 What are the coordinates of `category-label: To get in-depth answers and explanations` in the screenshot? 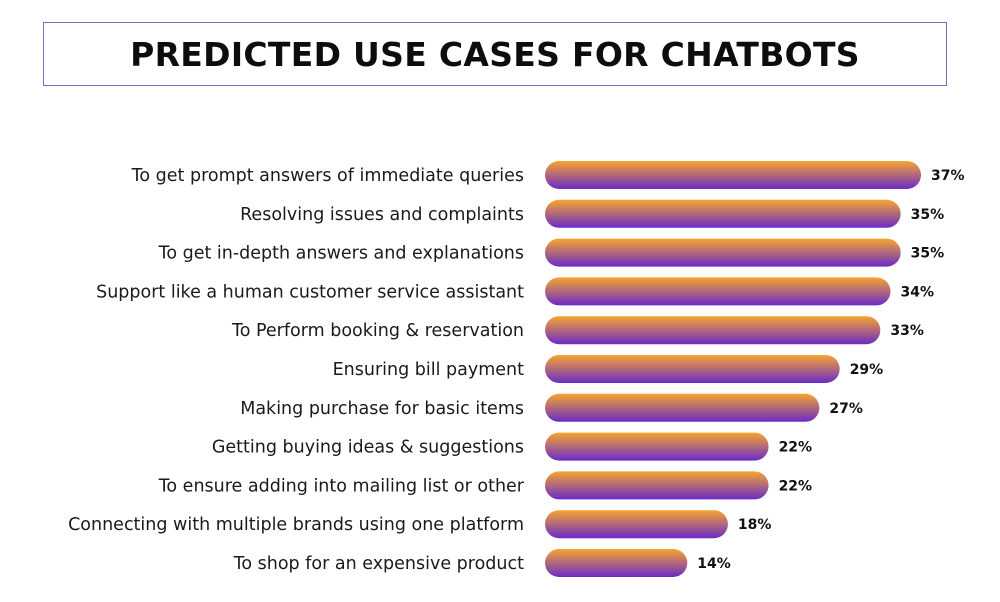 It's located at (341, 254).